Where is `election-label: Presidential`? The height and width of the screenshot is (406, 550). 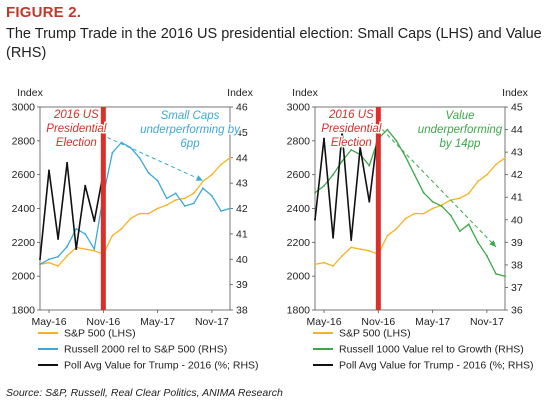 election-label: Presidential is located at coordinates (76, 129).